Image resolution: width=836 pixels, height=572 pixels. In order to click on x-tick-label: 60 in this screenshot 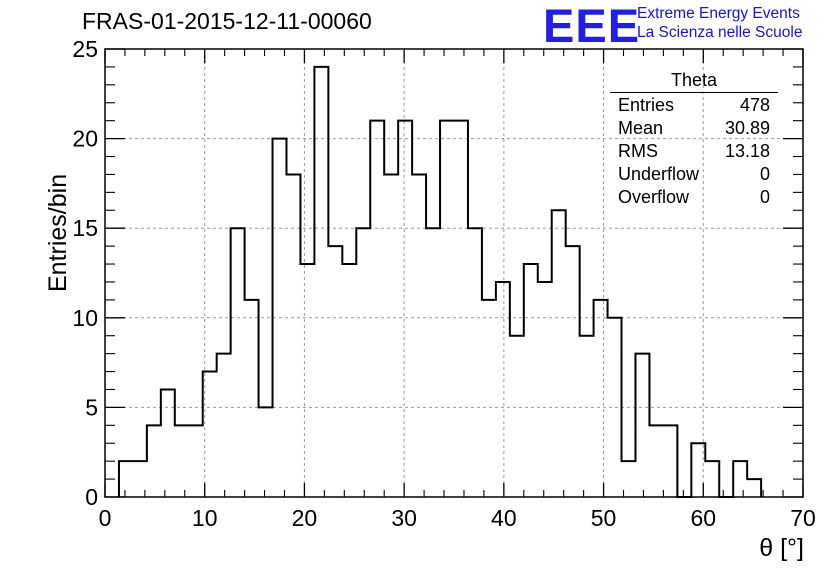, I will do `click(703, 518)`.